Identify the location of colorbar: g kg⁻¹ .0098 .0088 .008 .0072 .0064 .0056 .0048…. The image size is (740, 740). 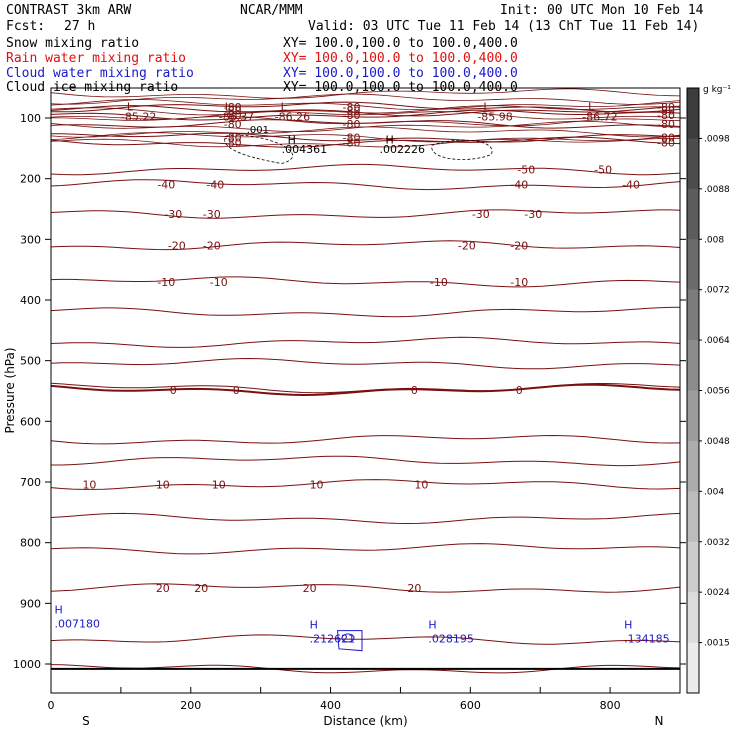
(708, 389).